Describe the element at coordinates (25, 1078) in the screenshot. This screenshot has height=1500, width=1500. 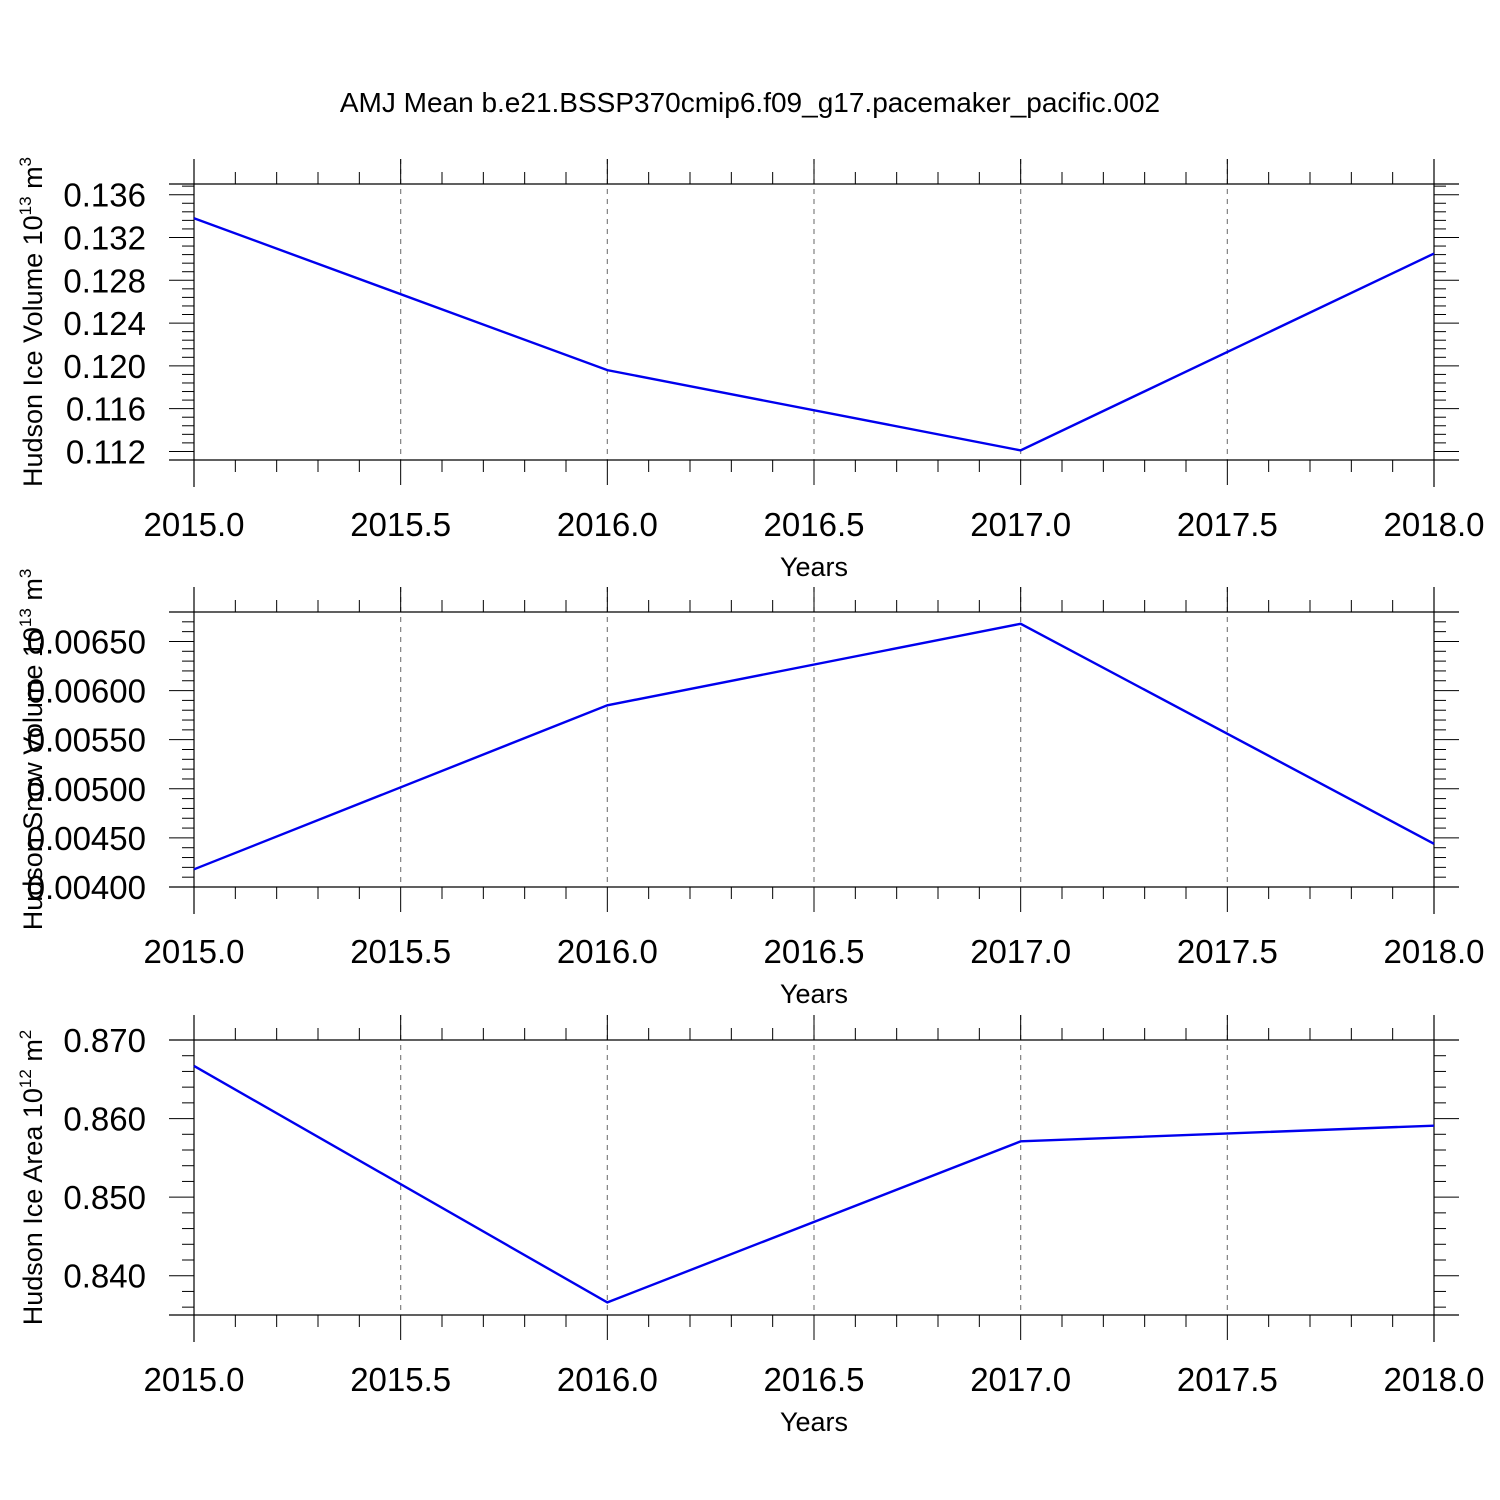
I see `y-axis-label-exponent: 12` at that location.